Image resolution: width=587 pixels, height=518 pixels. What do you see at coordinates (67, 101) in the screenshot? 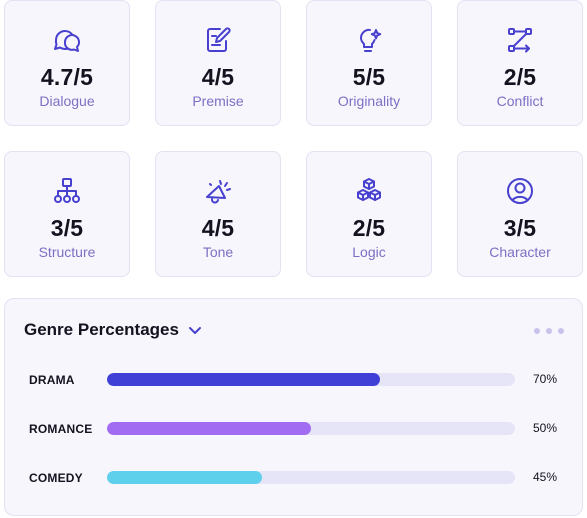
I see `metric-label: Dialogue` at bounding box center [67, 101].